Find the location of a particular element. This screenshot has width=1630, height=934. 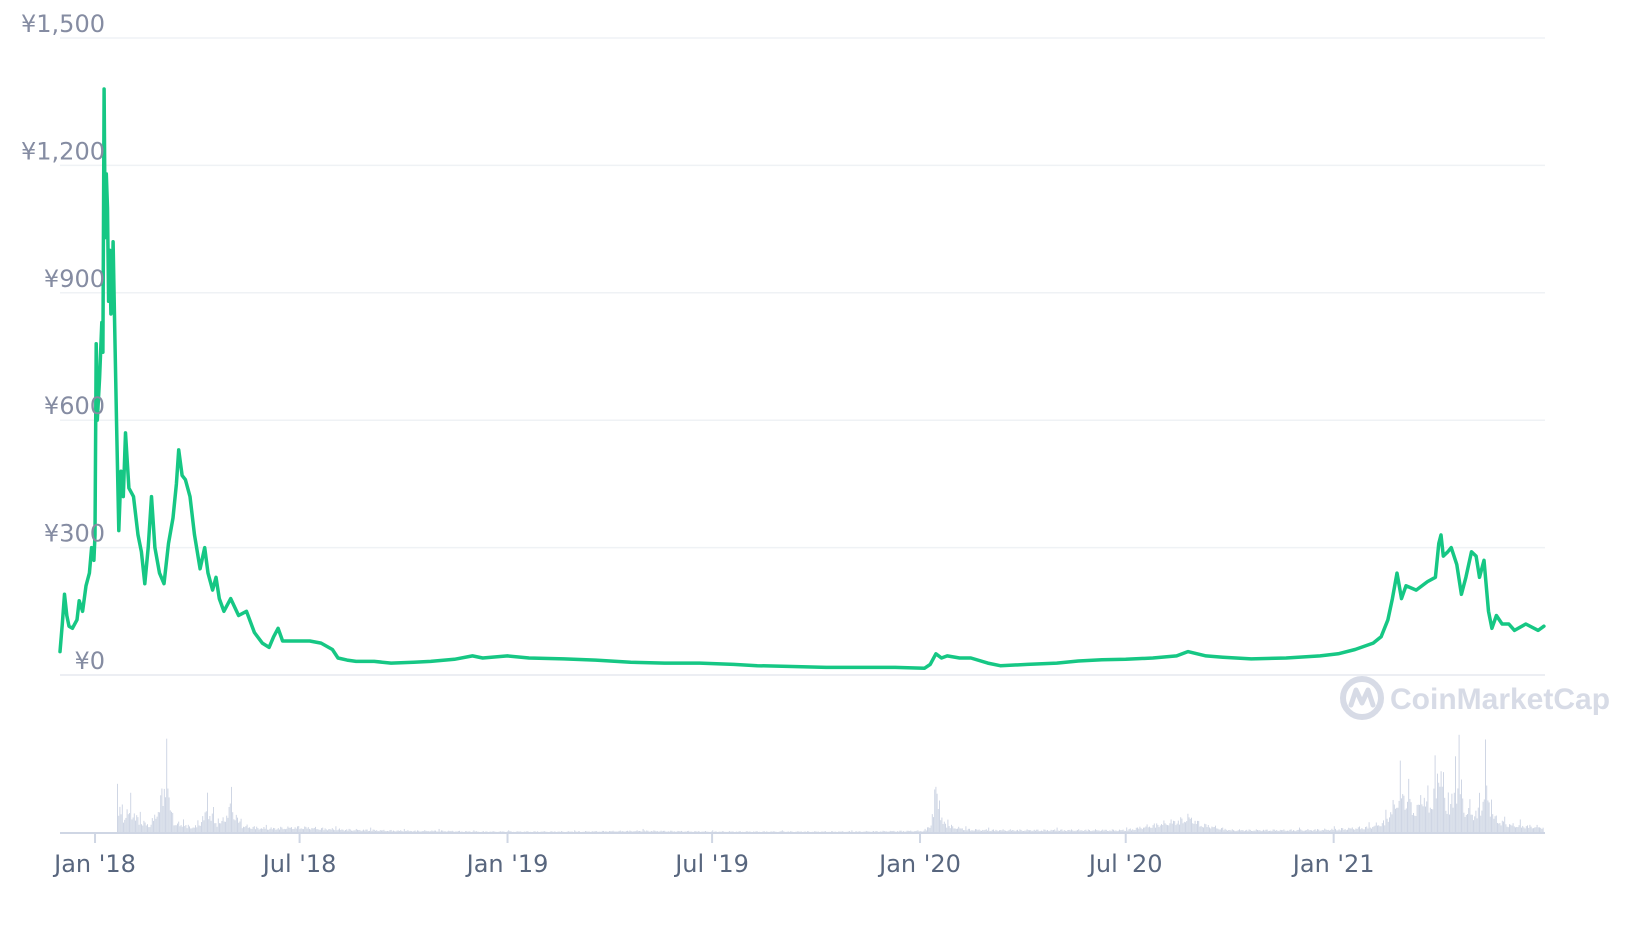

x-tick-label: Jul '18 is located at coordinates (299, 864).